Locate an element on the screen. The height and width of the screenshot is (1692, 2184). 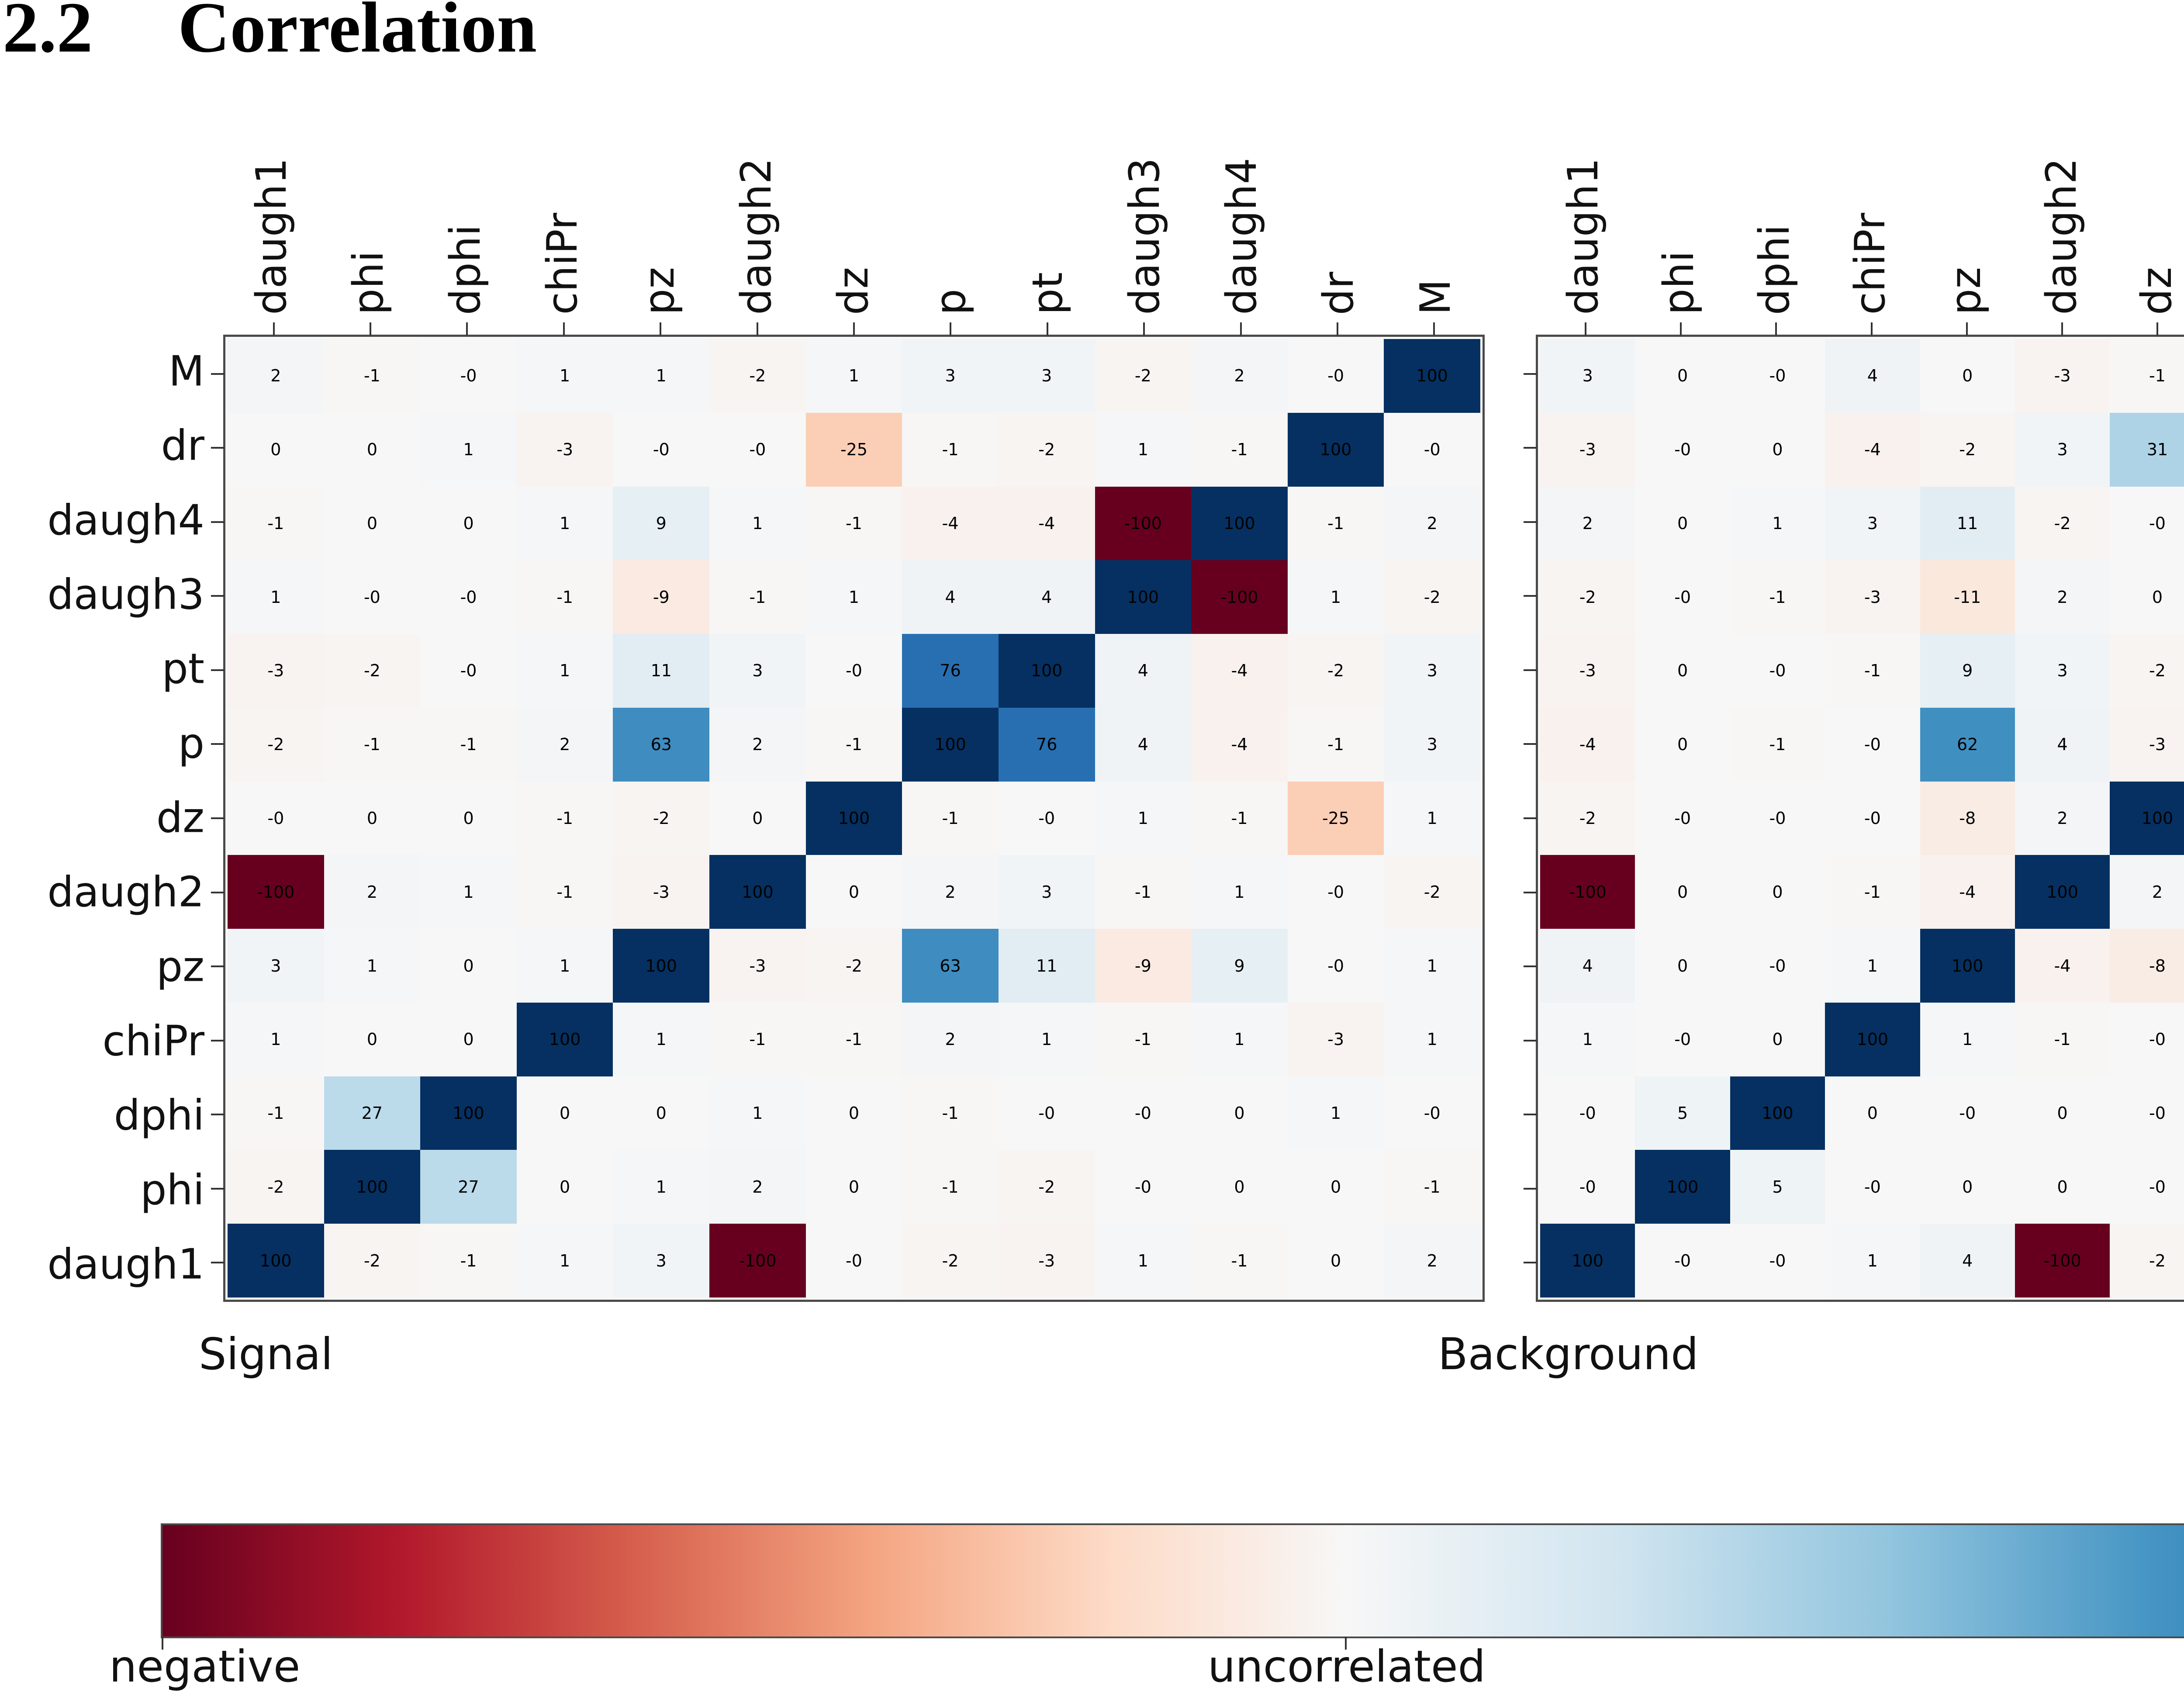
heatmap-cell: 62 is located at coordinates (1967, 744).